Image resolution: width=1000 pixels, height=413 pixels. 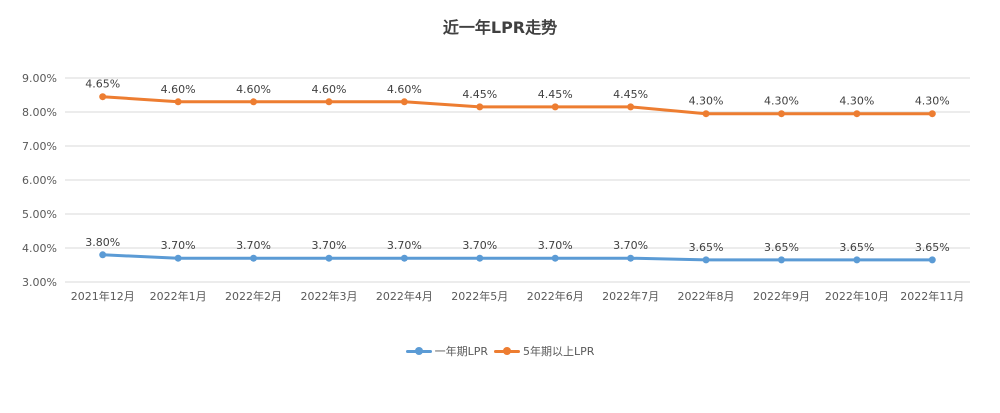 I want to click on y-tick-label: 9.00%, so click(x=39, y=78).